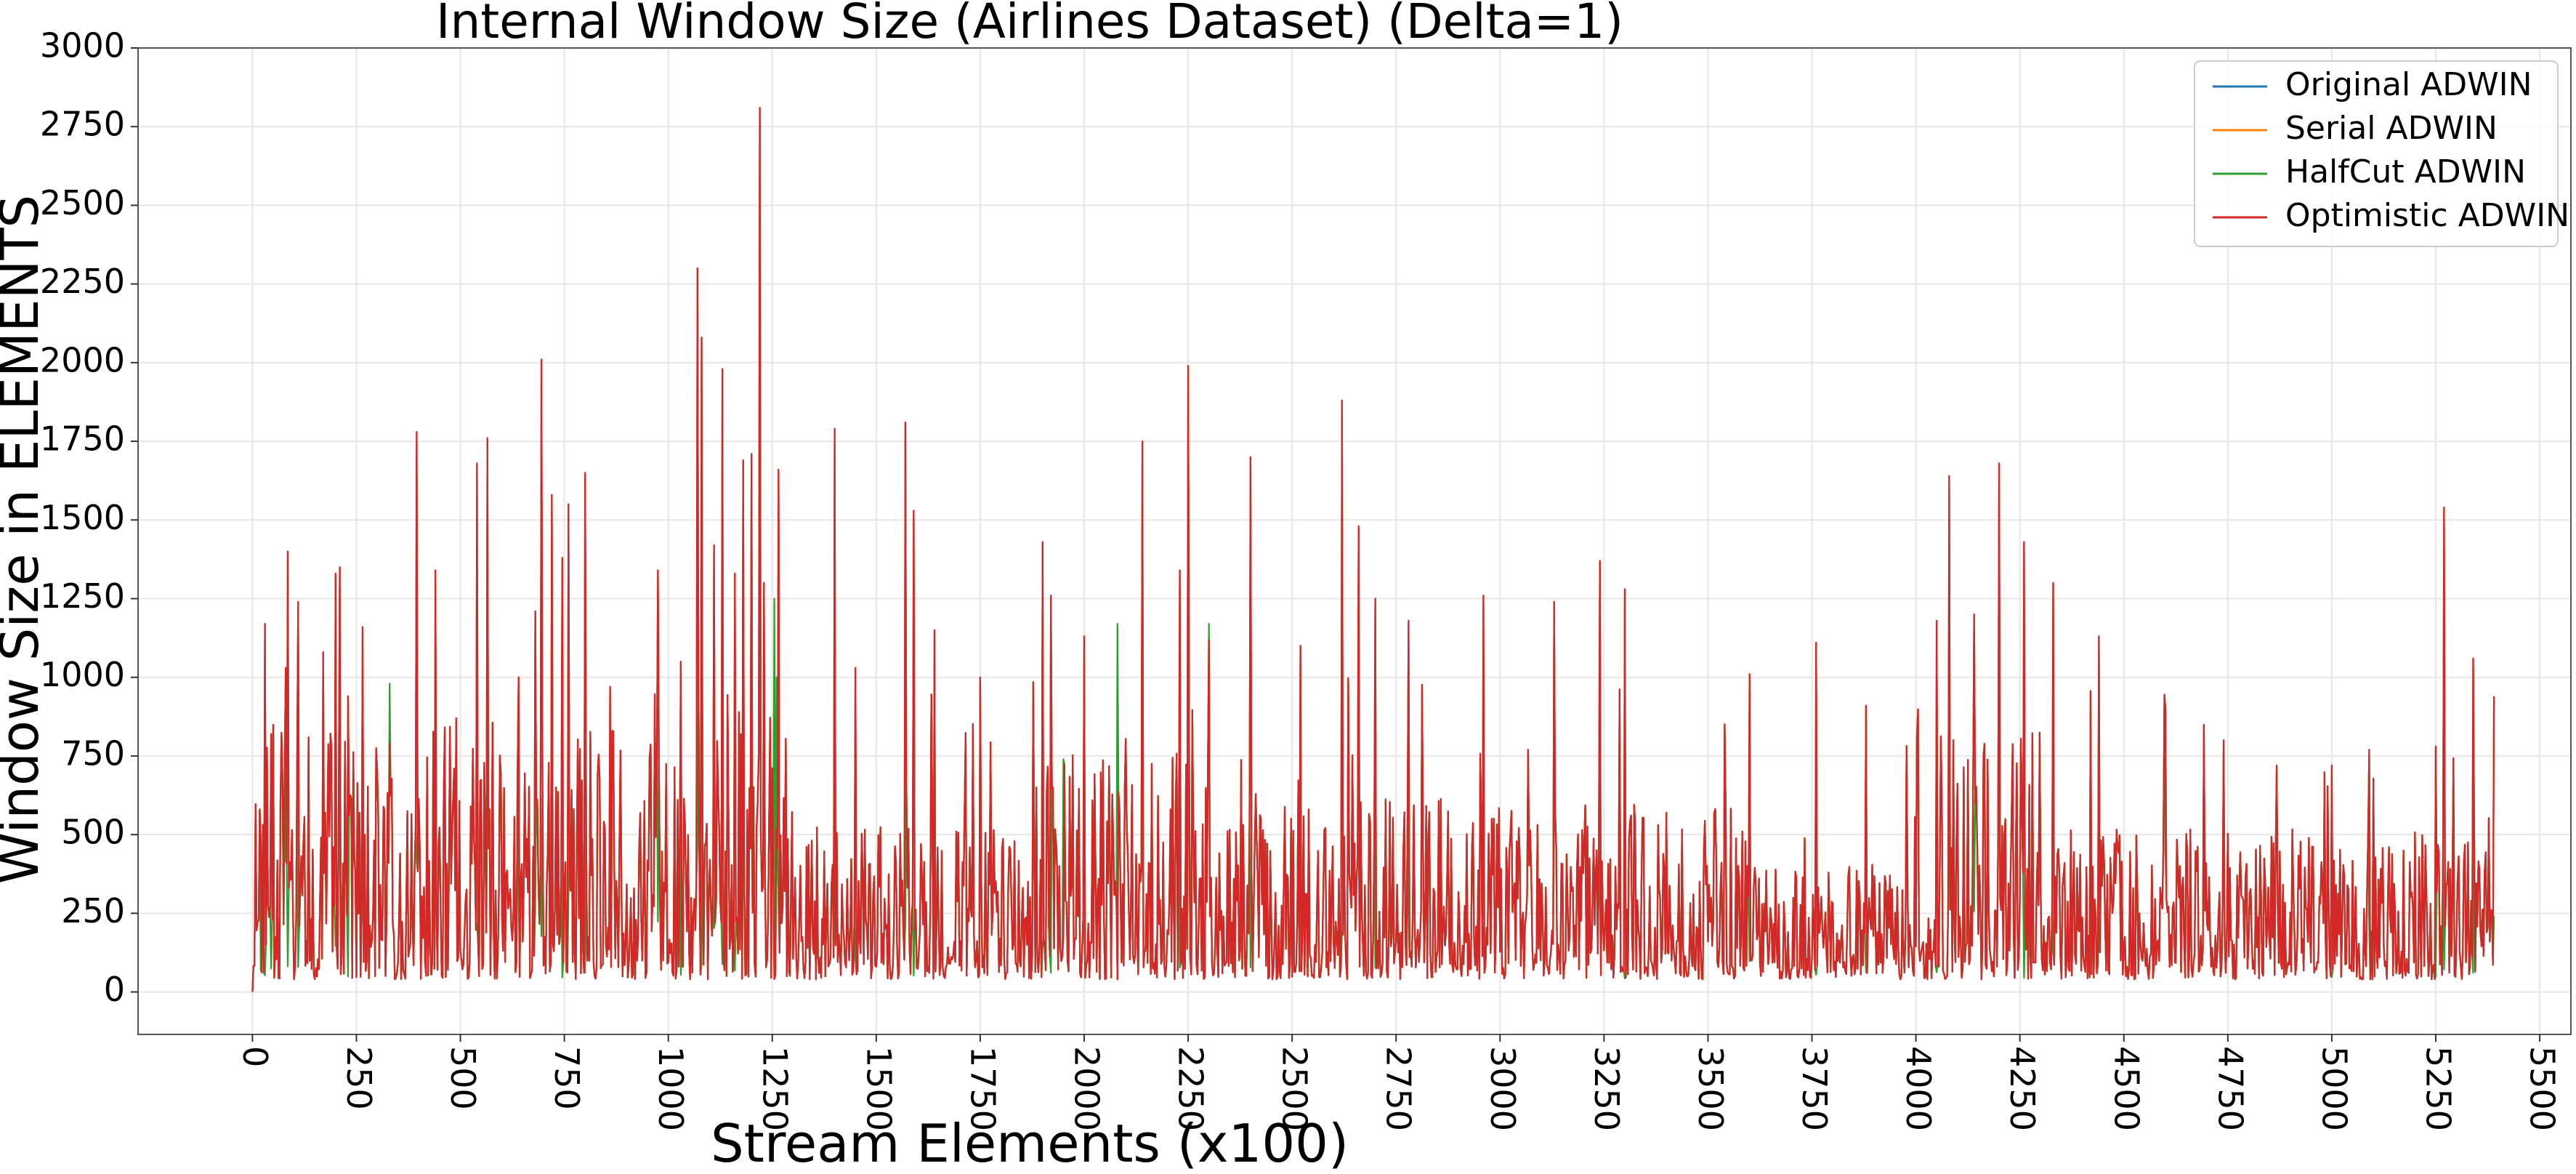 Image resolution: width=2576 pixels, height=1174 pixels. I want to click on legend-entry: Original ADWIN, so click(2409, 84).